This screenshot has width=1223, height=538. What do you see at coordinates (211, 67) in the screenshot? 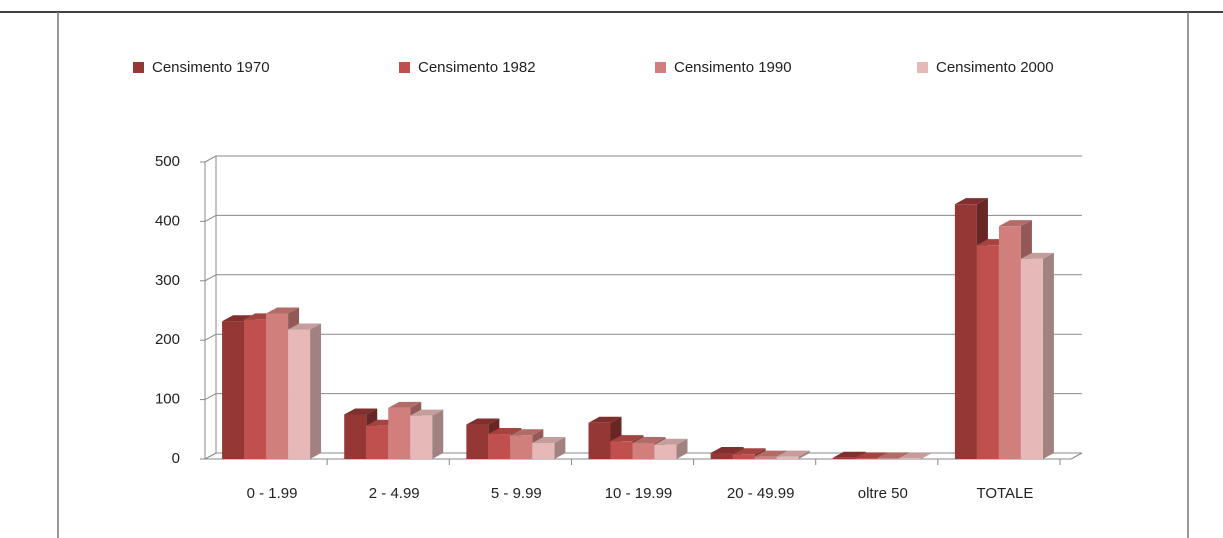
I see `legend-label: Censimento 1970` at bounding box center [211, 67].